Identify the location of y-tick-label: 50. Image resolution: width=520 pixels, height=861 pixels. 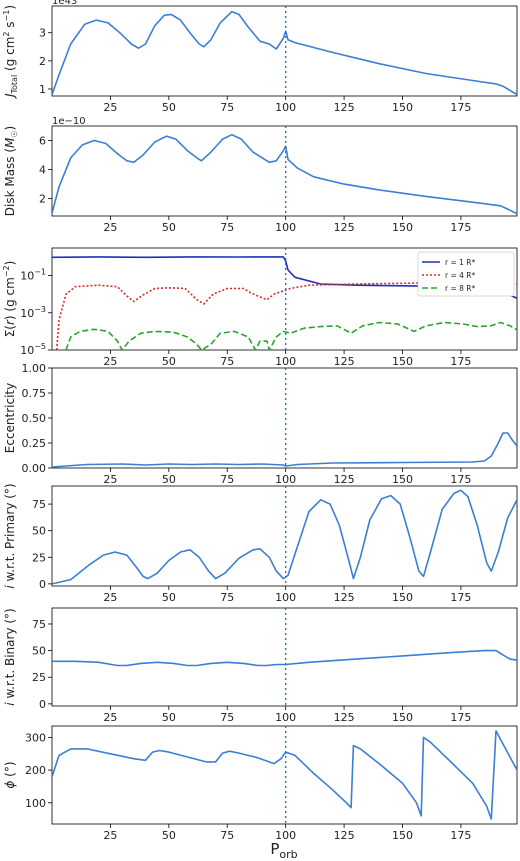
(39, 531).